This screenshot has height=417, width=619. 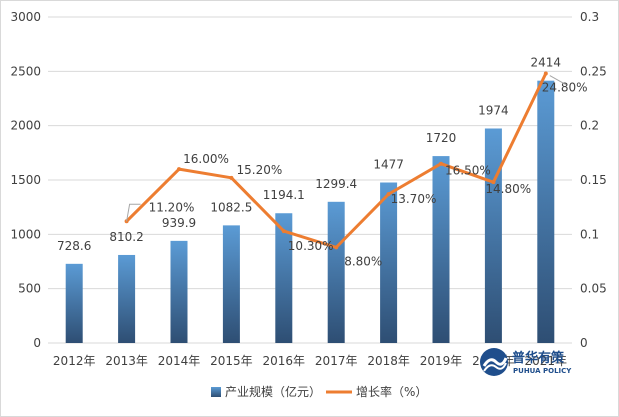 What do you see at coordinates (25, 180) in the screenshot?
I see `y-left-tick-label: 1500` at bounding box center [25, 180].